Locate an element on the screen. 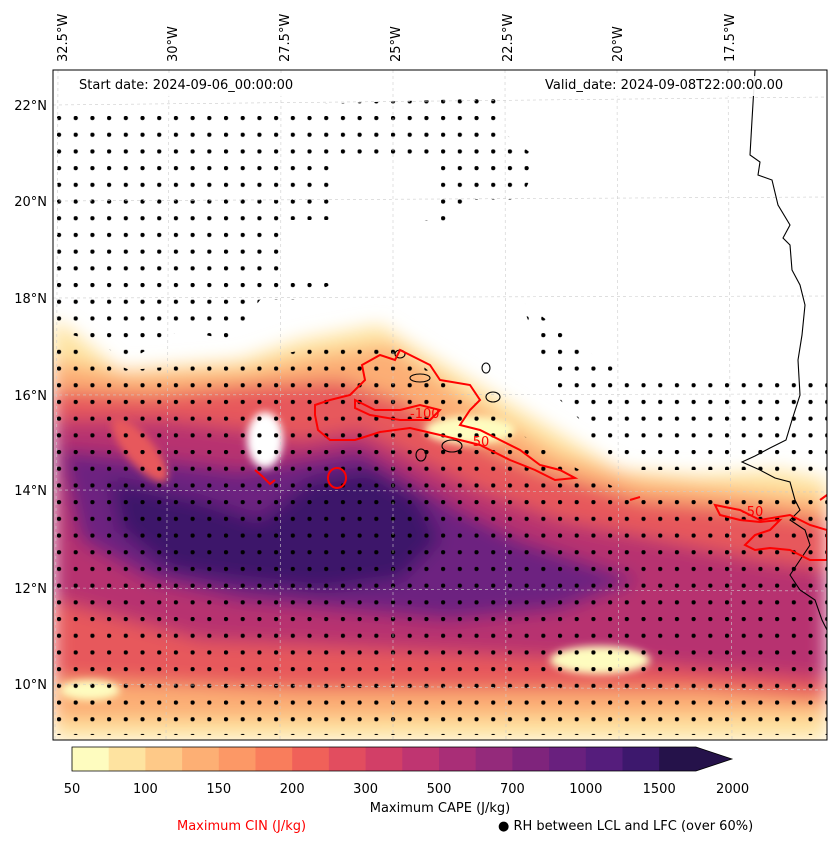 The width and height of the screenshot is (837, 845). lon-label: 22.5°W is located at coordinates (508, 38).